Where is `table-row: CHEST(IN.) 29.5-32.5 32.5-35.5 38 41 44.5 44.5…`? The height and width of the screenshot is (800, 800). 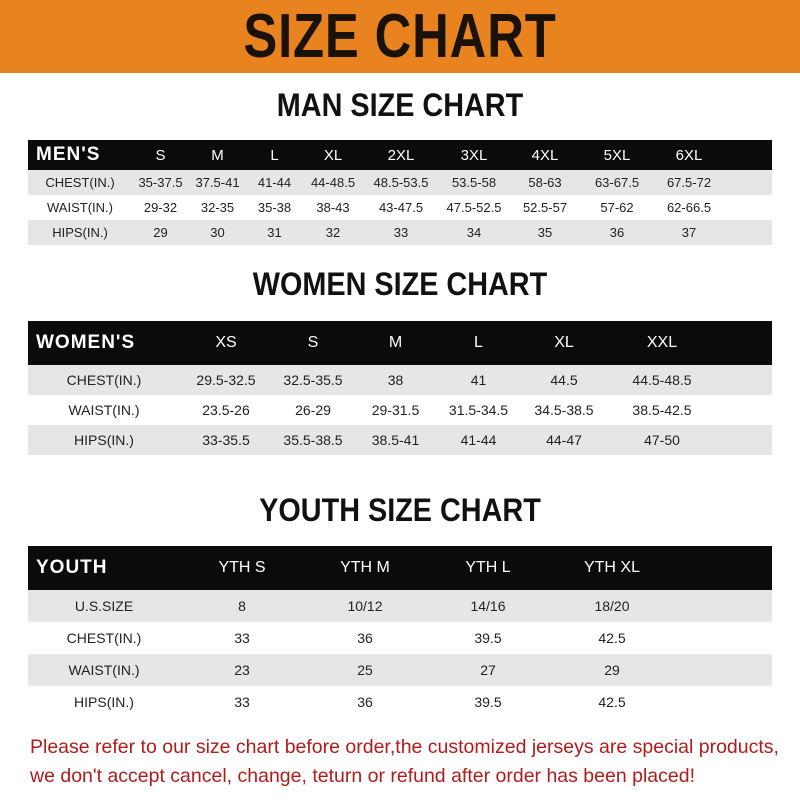
table-row: CHEST(IN.) 29.5-32.5 32.5-35.5 38 41 44.5 44.5… is located at coordinates (400, 380).